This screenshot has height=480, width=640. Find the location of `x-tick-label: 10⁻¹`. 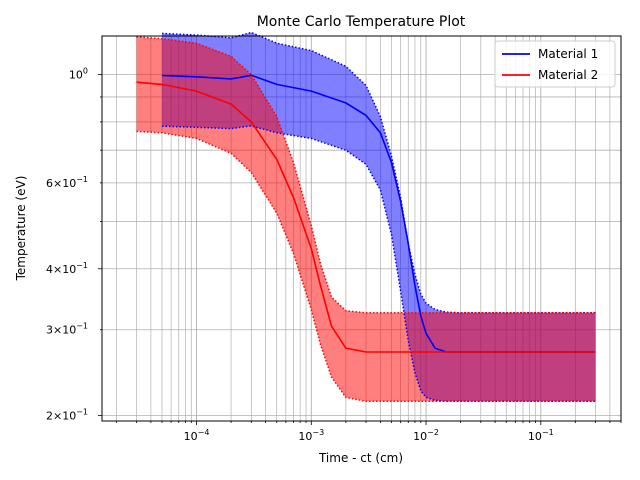

x-tick-label: 10⁻¹ is located at coordinates (541, 435).